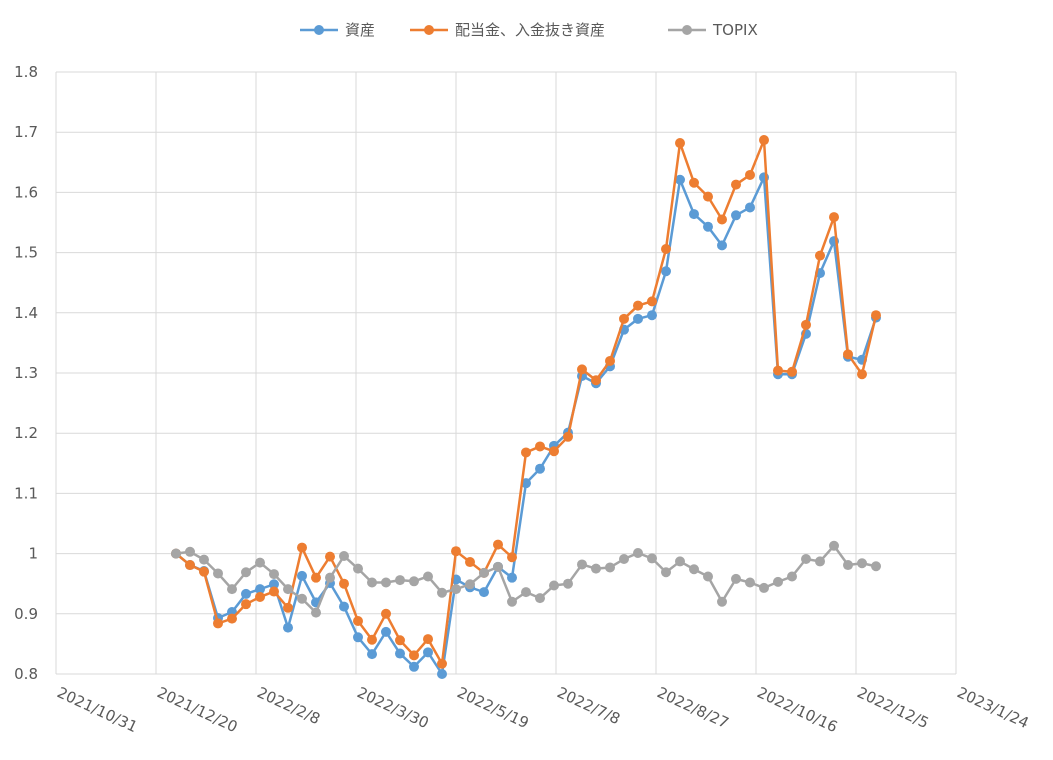 This screenshot has height=760, width=1053. What do you see at coordinates (26, 373) in the screenshot?
I see `y-tick-label: 1.3` at bounding box center [26, 373].